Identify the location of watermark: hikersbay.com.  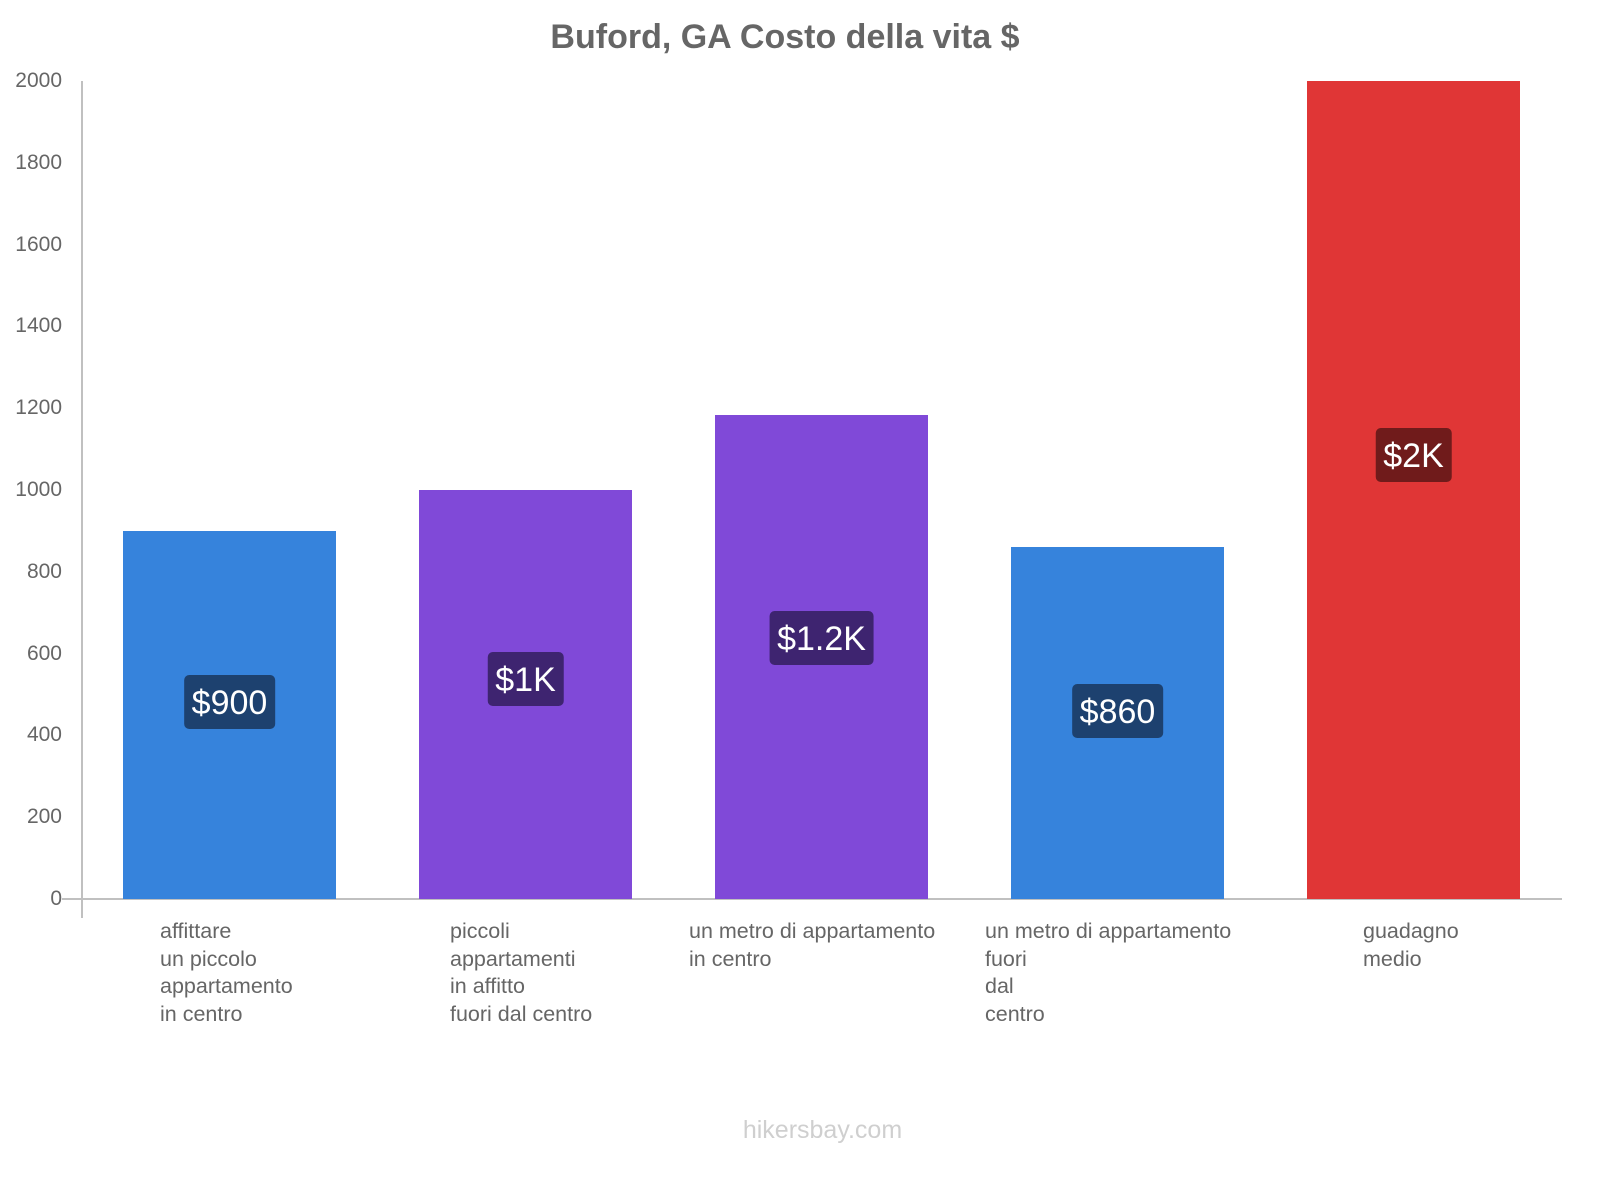
(822, 1130).